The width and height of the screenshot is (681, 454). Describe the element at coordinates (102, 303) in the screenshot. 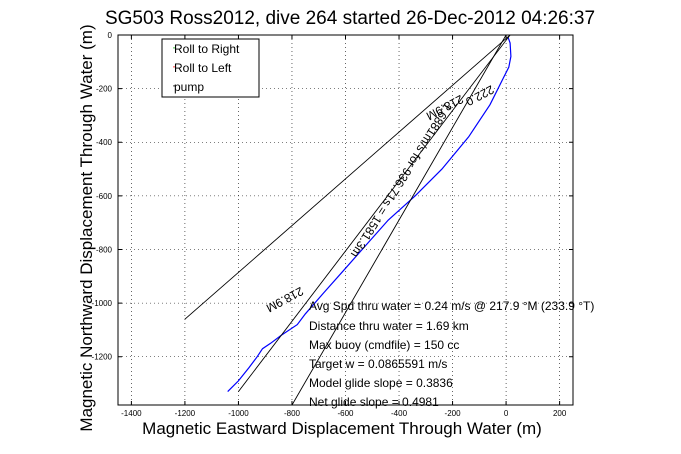

I see `y-tick-label: -1000` at that location.